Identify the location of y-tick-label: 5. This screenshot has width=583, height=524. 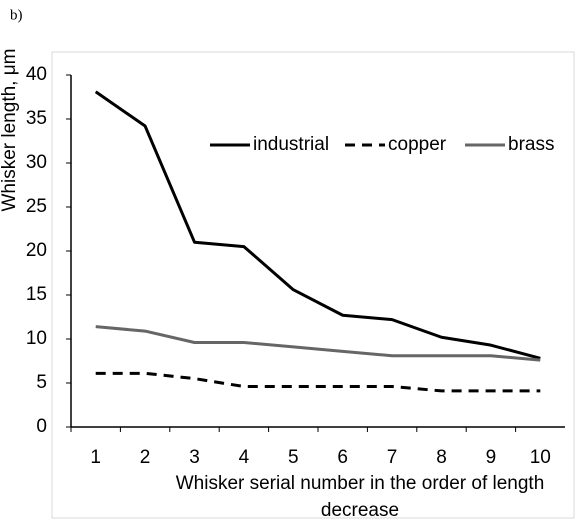
(41, 382).